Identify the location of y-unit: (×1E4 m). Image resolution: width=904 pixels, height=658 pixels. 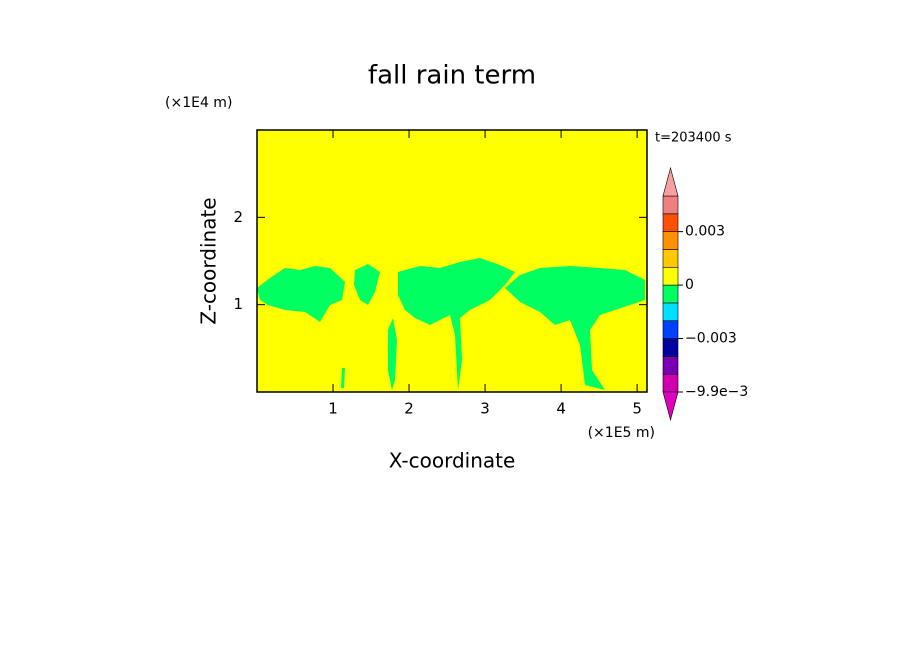
(198, 103).